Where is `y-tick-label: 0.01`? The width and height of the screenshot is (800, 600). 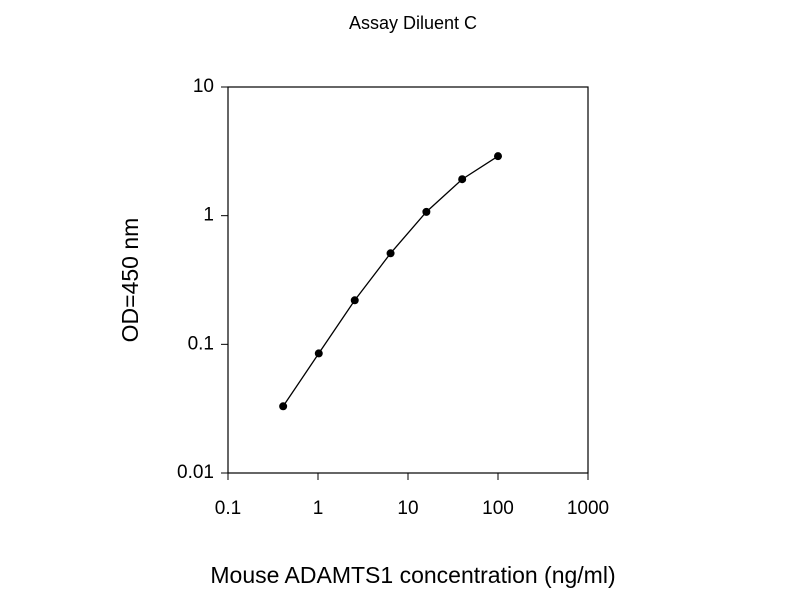
y-tick-label: 0.01 is located at coordinates (195, 472).